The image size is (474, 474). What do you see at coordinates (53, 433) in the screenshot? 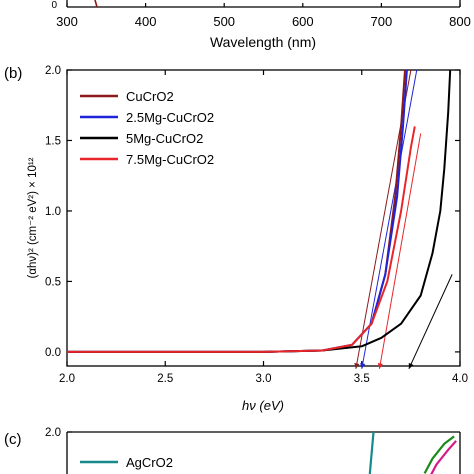
I see `c-y-tick-label-0: 2.0` at bounding box center [53, 433].